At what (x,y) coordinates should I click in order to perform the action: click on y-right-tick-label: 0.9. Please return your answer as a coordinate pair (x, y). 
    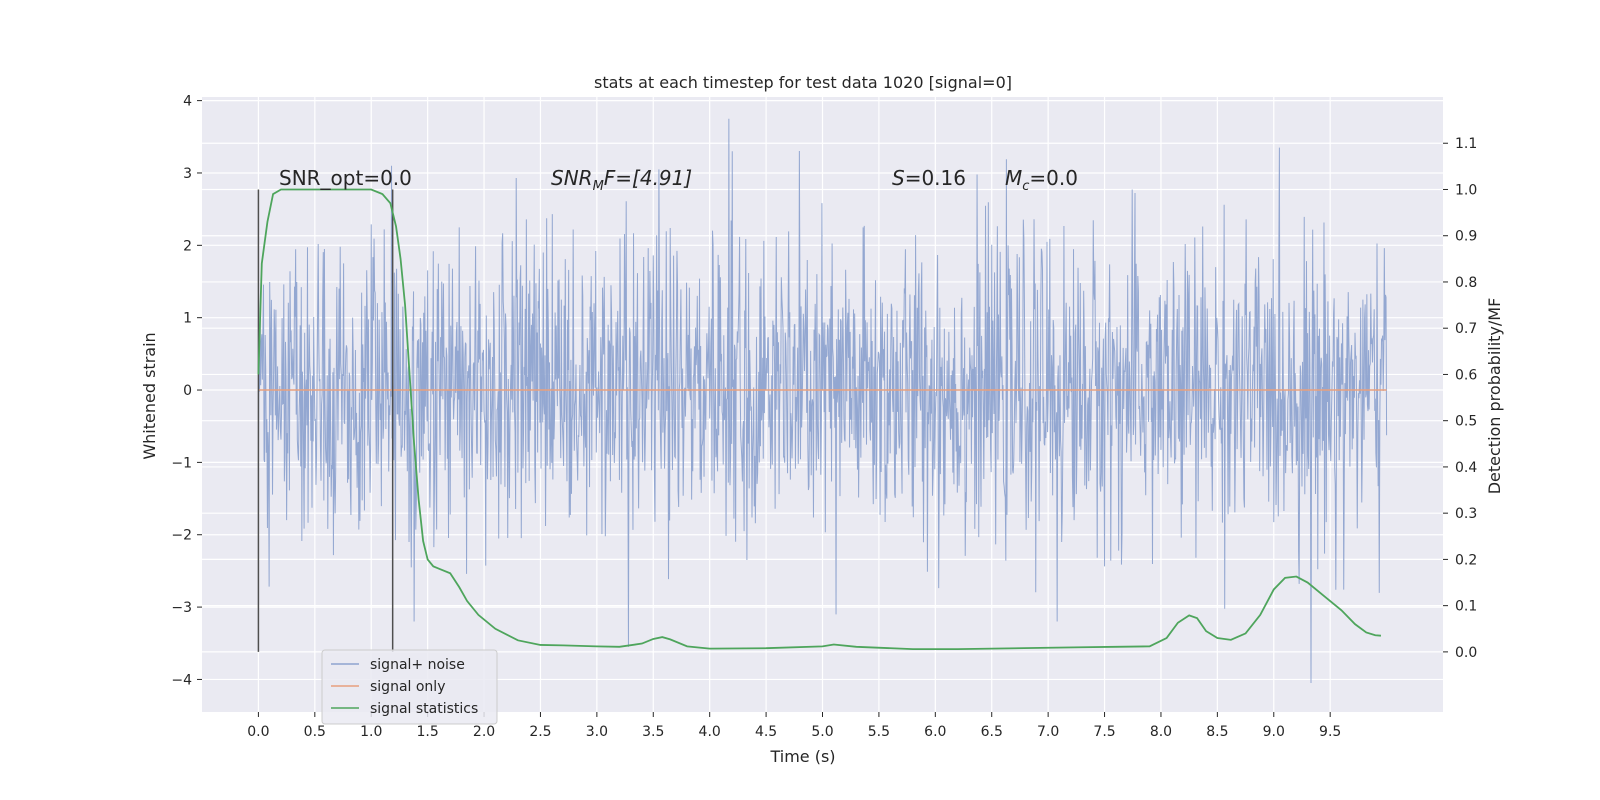
    Looking at the image, I should click on (1466, 237).